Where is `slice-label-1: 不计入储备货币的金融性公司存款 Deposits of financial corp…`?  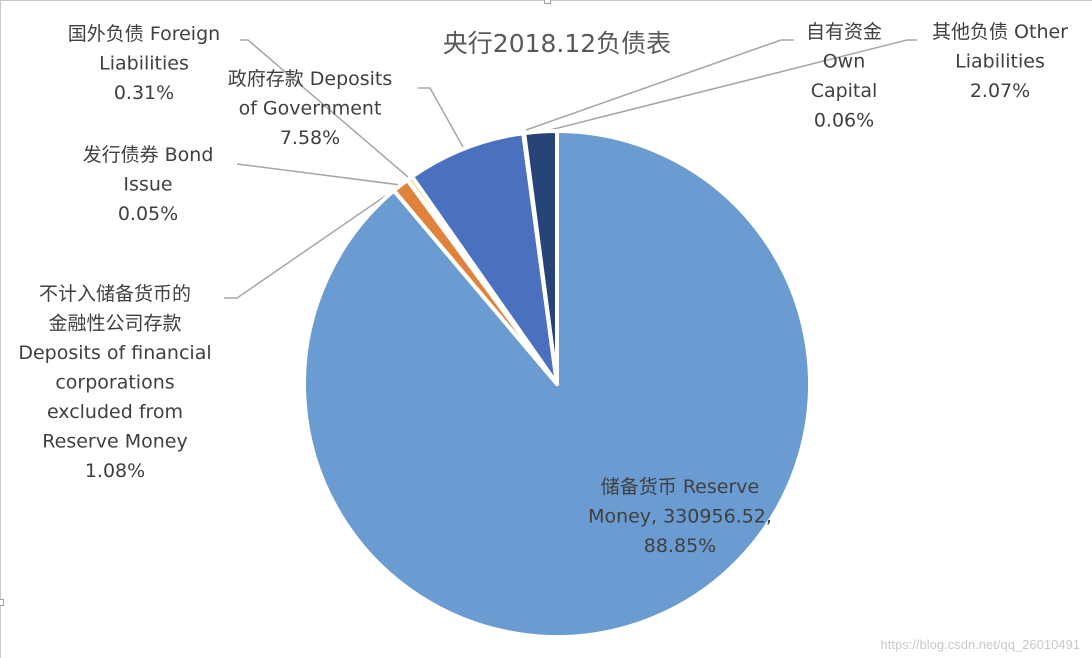 slice-label-1: 不计入储备货币的金融性公司存款 Deposits of financial corp… is located at coordinates (114, 382).